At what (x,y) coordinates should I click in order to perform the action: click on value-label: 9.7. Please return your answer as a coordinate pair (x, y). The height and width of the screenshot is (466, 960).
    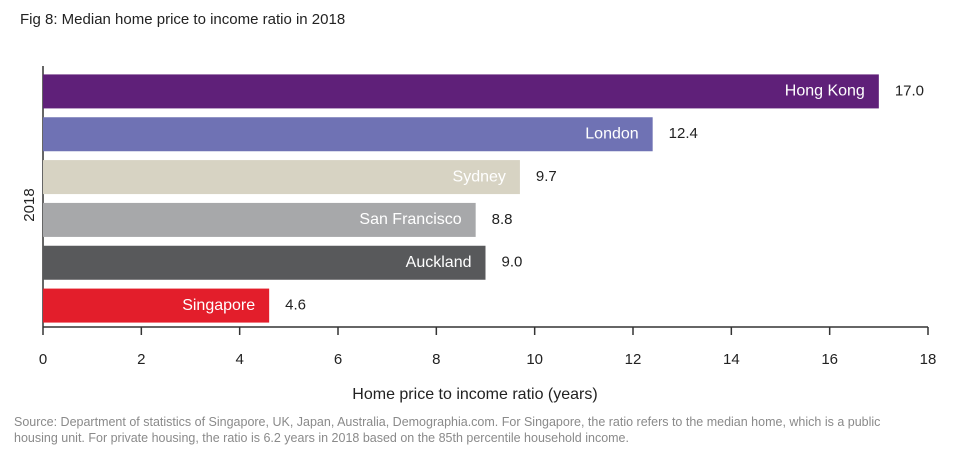
    Looking at the image, I should click on (546, 176).